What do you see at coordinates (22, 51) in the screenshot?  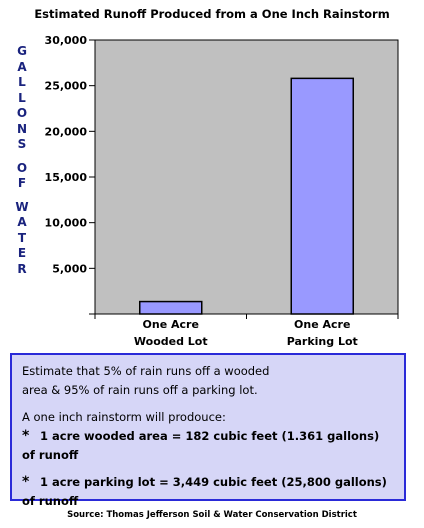 I see `y-axis-label-letter: G` at bounding box center [22, 51].